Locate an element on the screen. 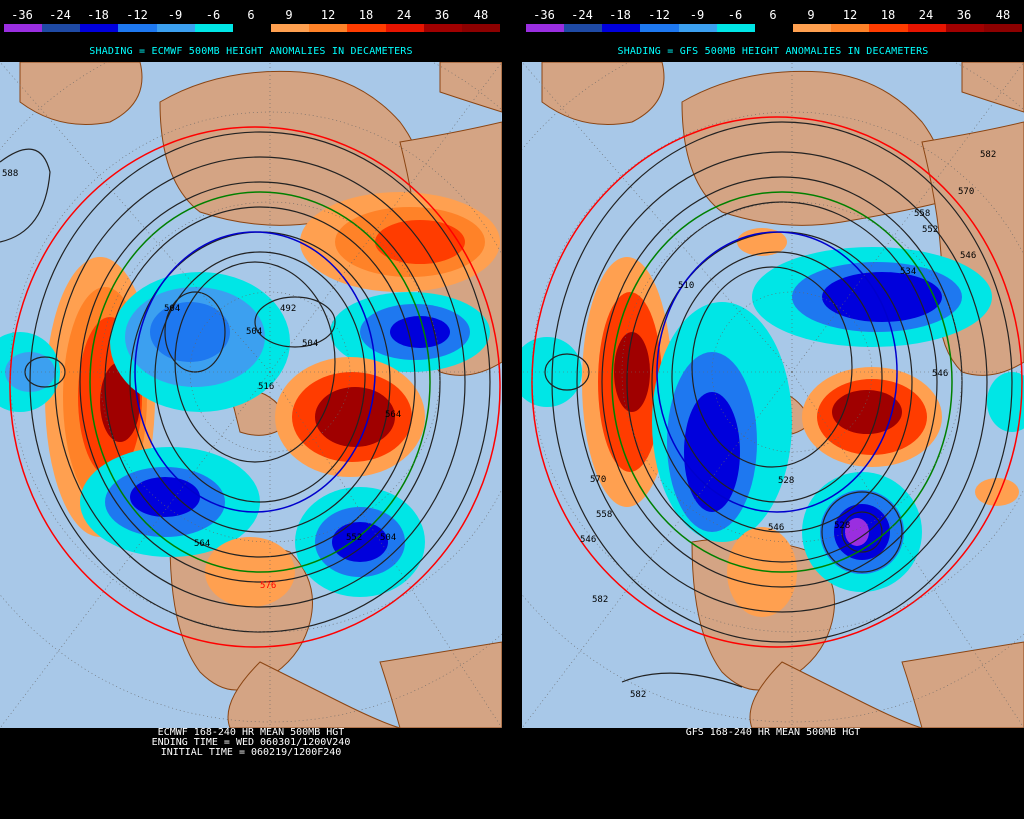 Image resolution: width=1024 pixels, height=819 pixels. caption-line: ENDING TIME = WED 060301/1200V240 is located at coordinates (251, 742).